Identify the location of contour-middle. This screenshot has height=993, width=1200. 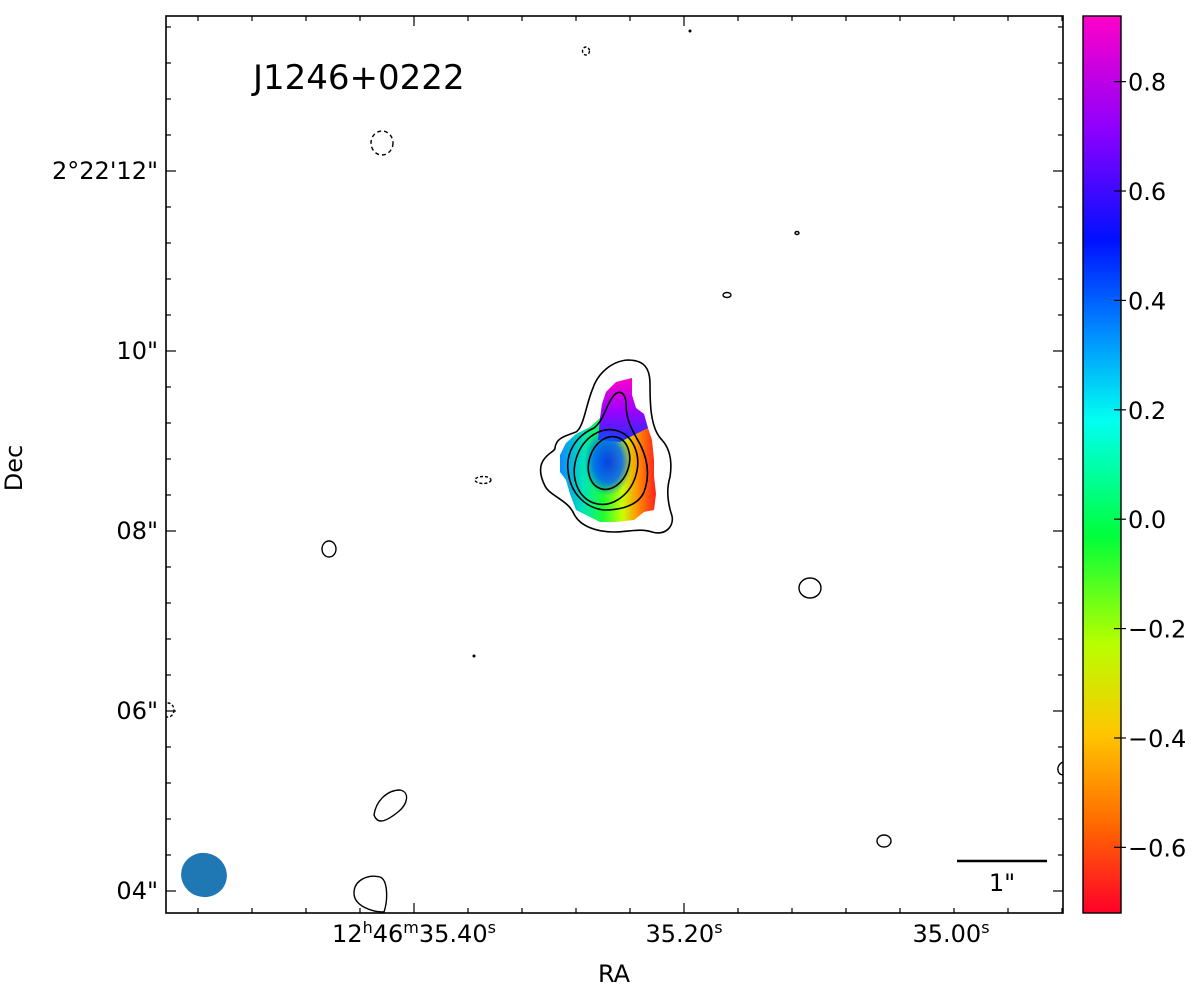
(608, 451).